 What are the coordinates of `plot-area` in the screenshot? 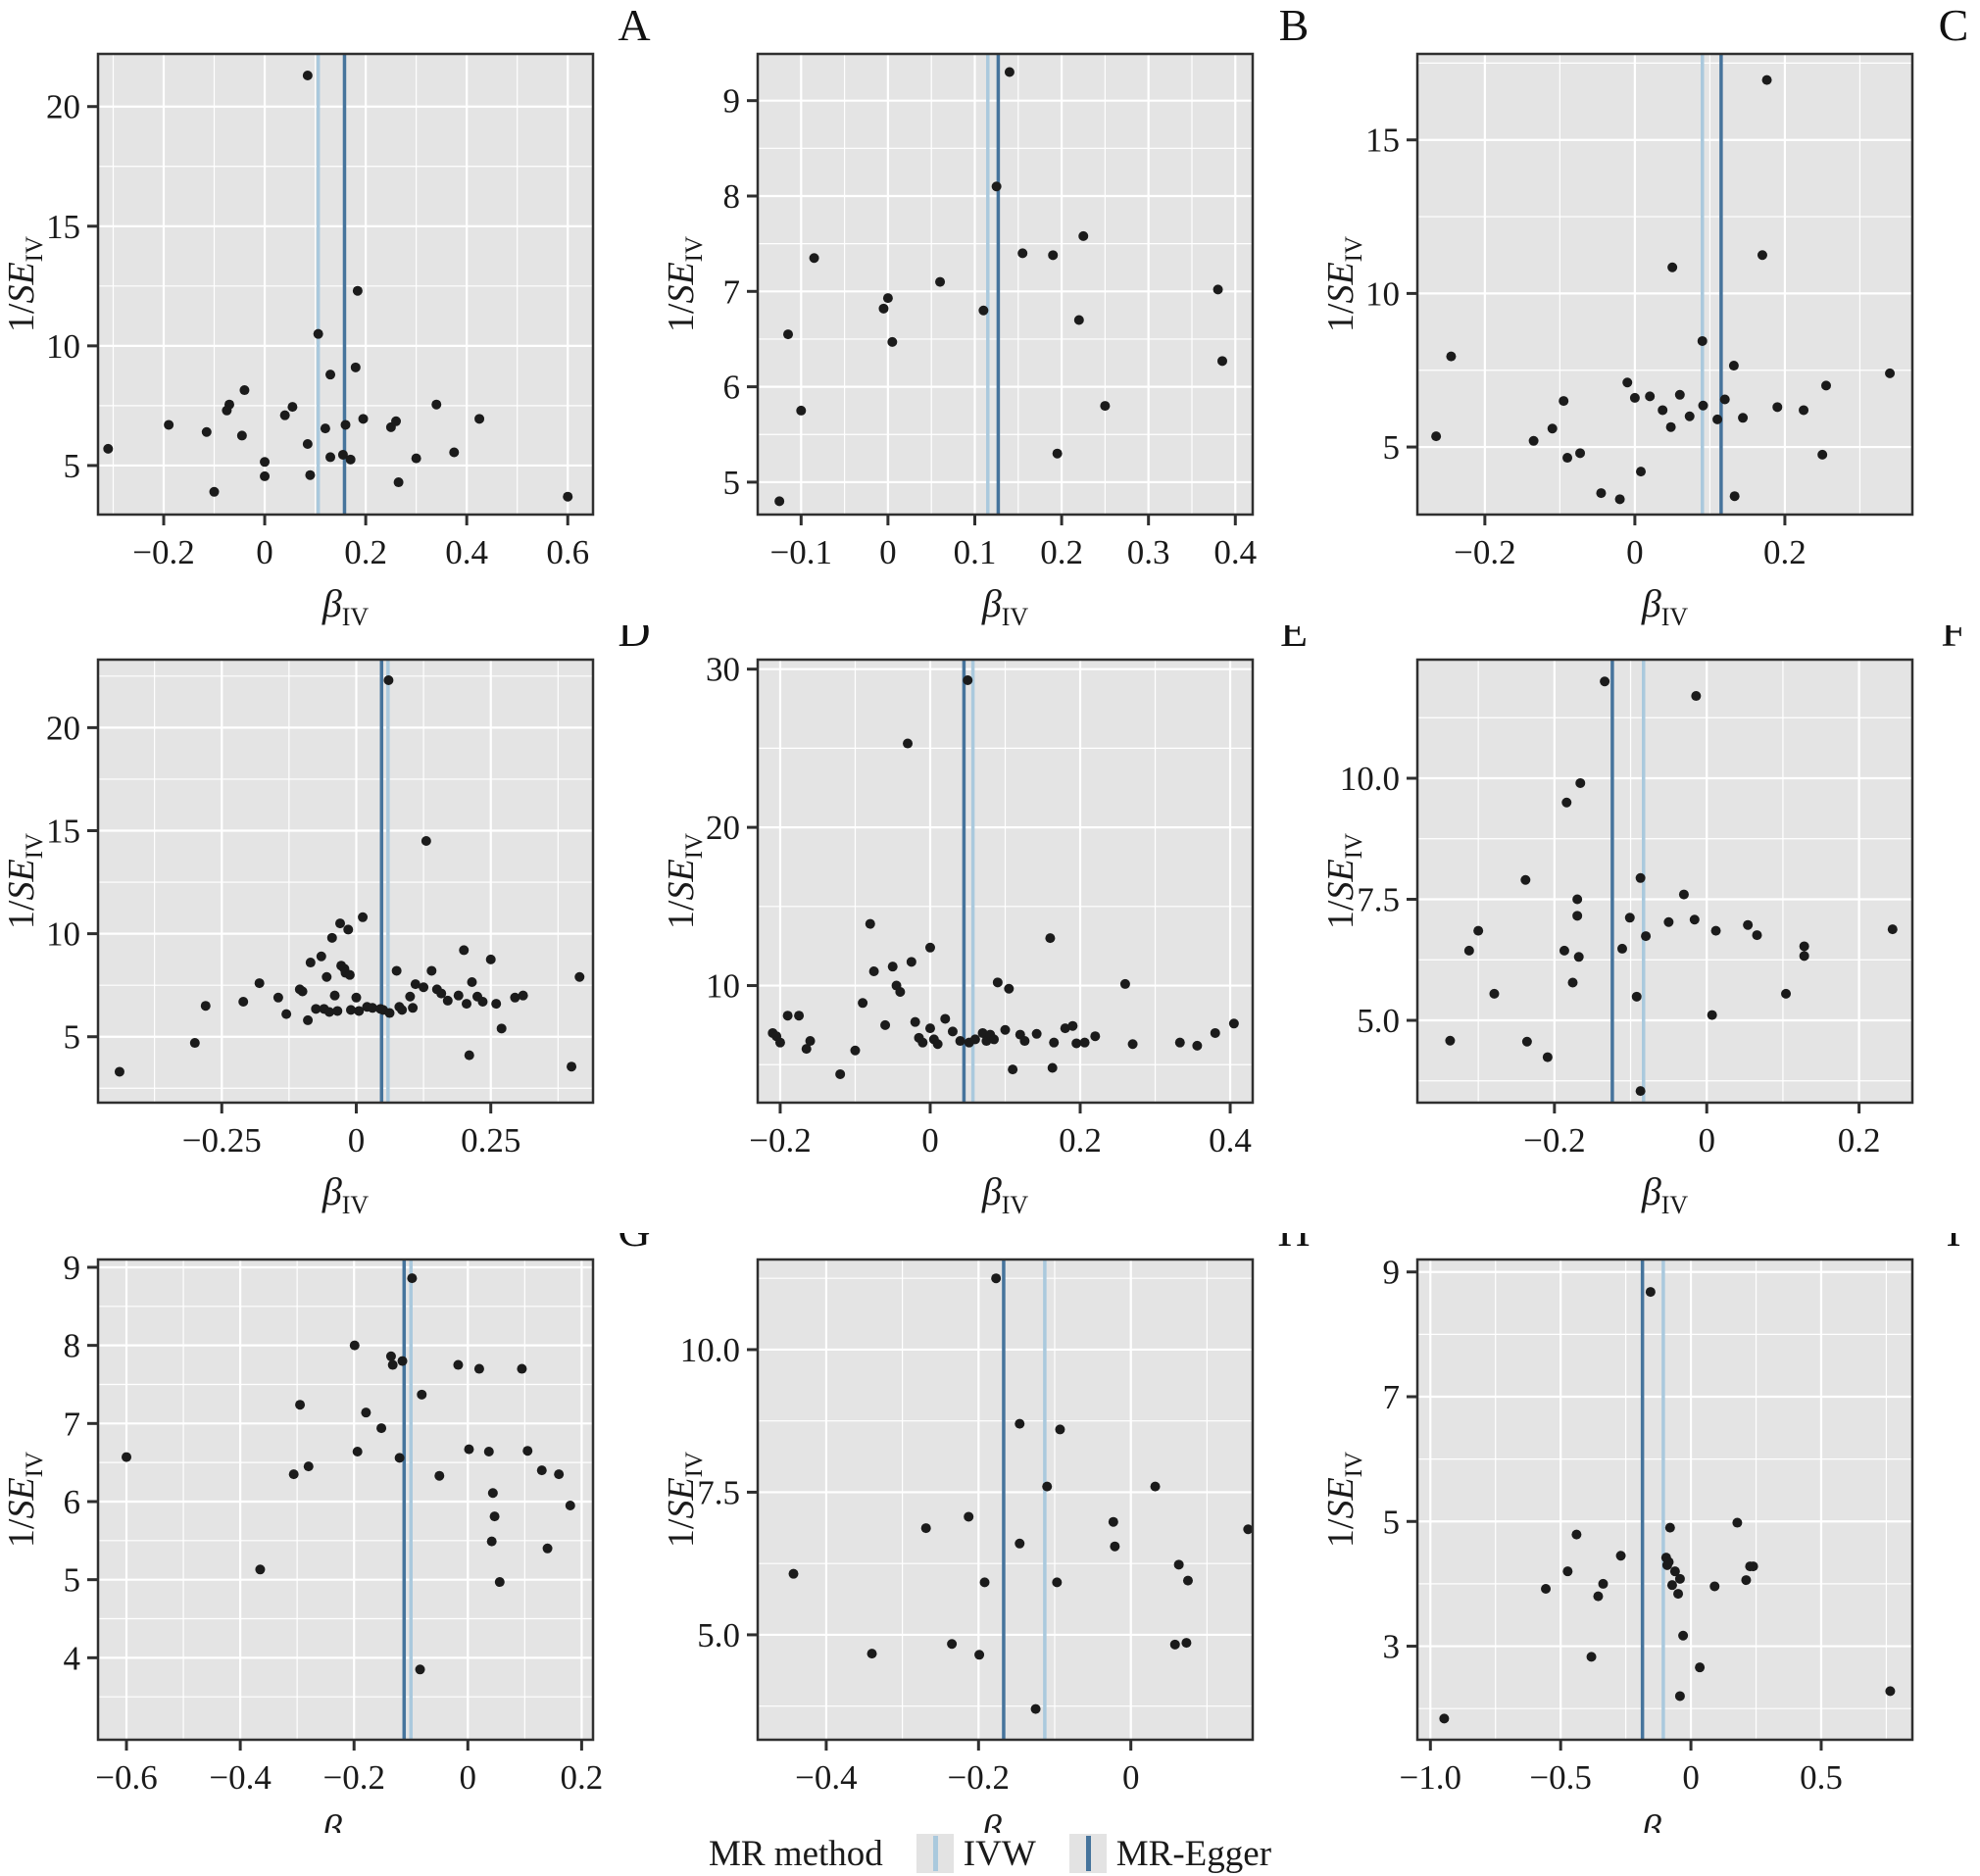 It's located at (345, 882).